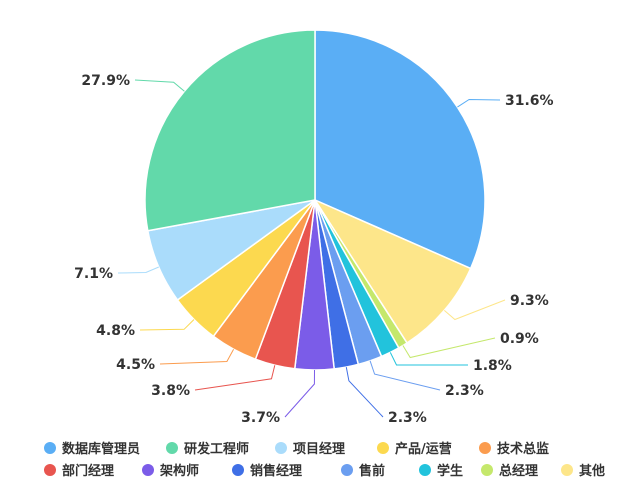 The image size is (631, 488). I want to click on legend-item: 研发工程师, so click(207, 449).